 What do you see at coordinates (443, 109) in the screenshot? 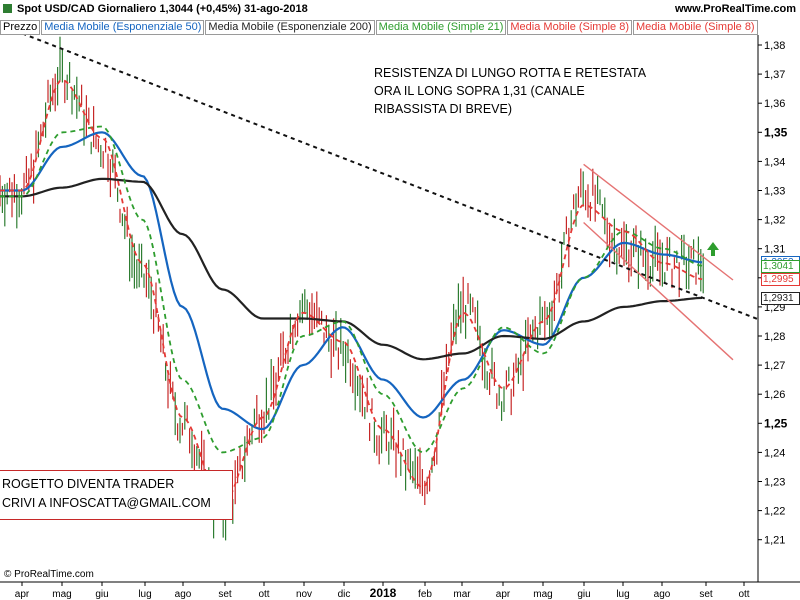
I see `annotation-line: RIBASSISTA DI BREVE)` at bounding box center [443, 109].